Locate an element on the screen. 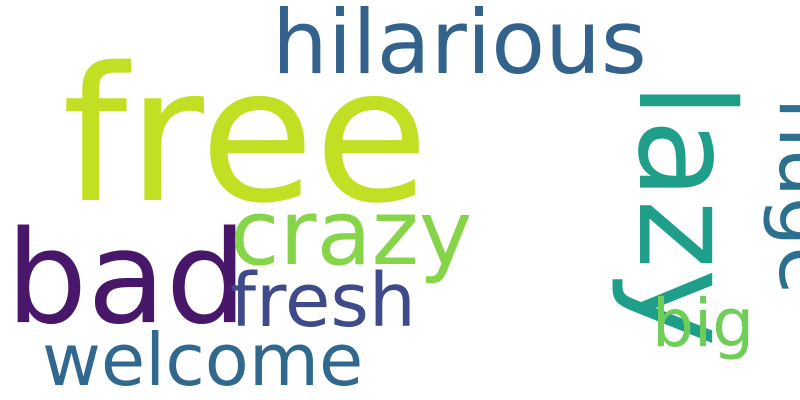 The height and width of the screenshot is (400, 800). word-welcome: welcome is located at coordinates (202, 359).